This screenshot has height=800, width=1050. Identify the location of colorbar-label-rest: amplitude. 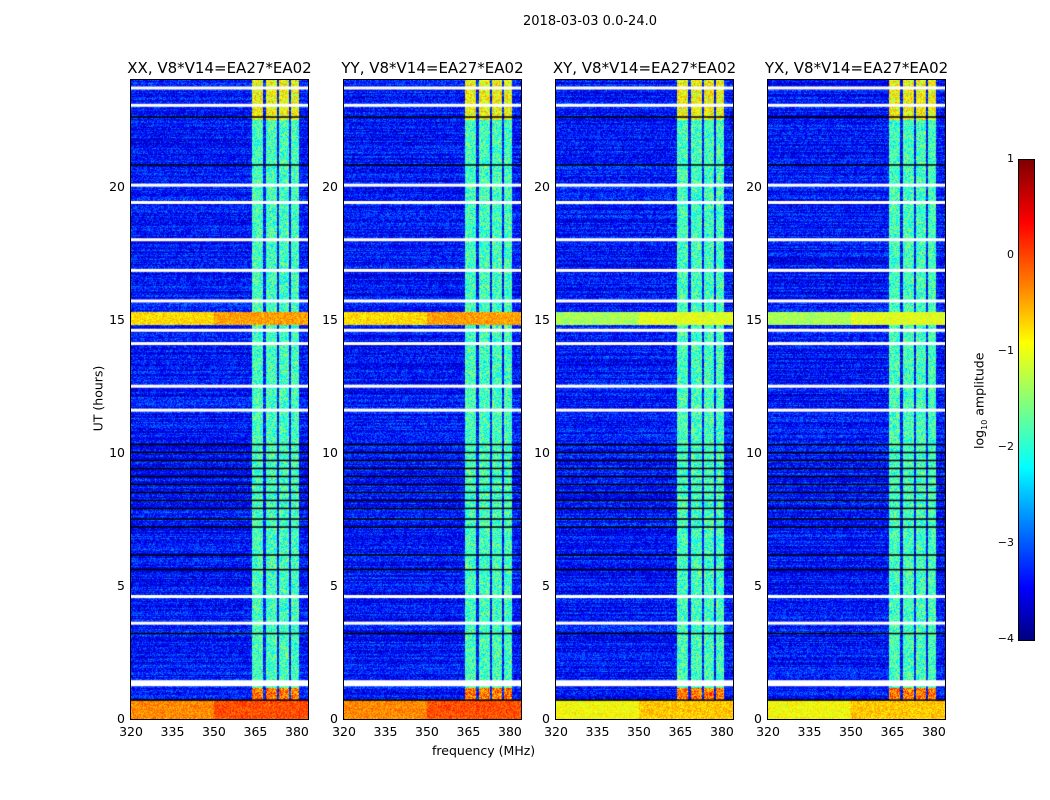
(979, 386).